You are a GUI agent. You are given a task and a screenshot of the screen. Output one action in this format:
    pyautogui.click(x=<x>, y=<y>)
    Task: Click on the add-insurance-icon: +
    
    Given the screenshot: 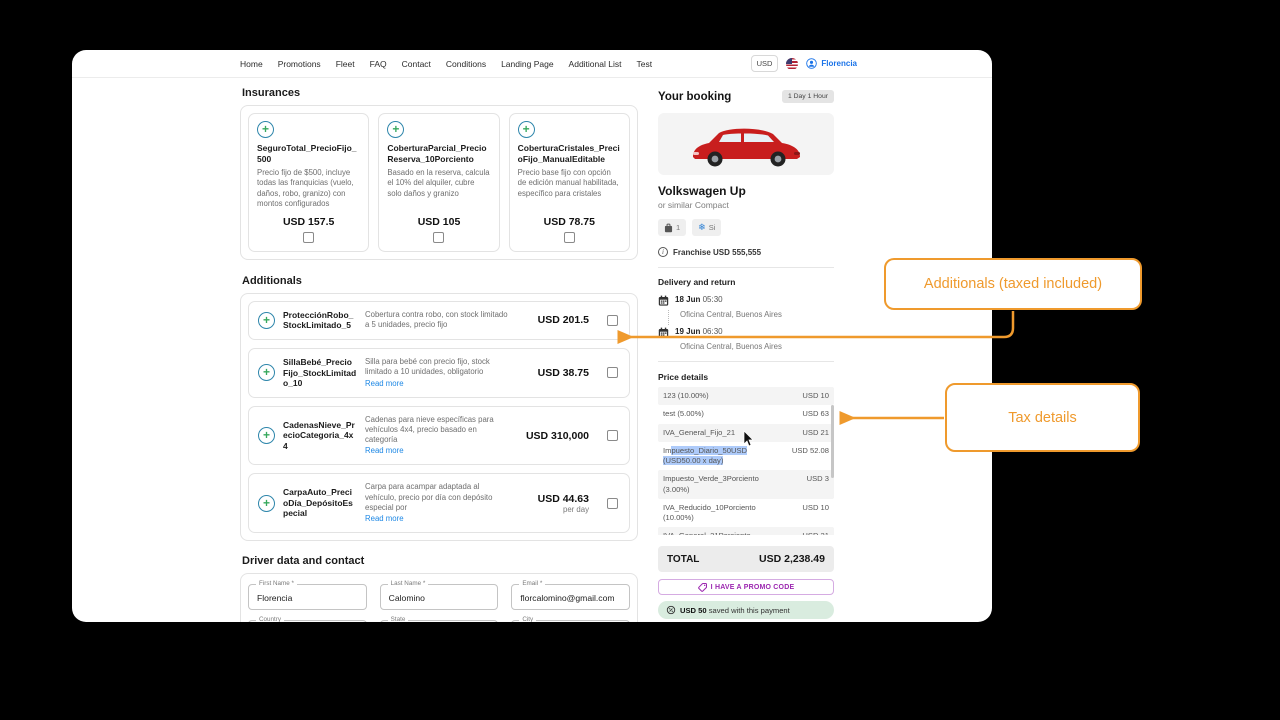 What is the action you would take?
    pyautogui.click(x=526, y=129)
    